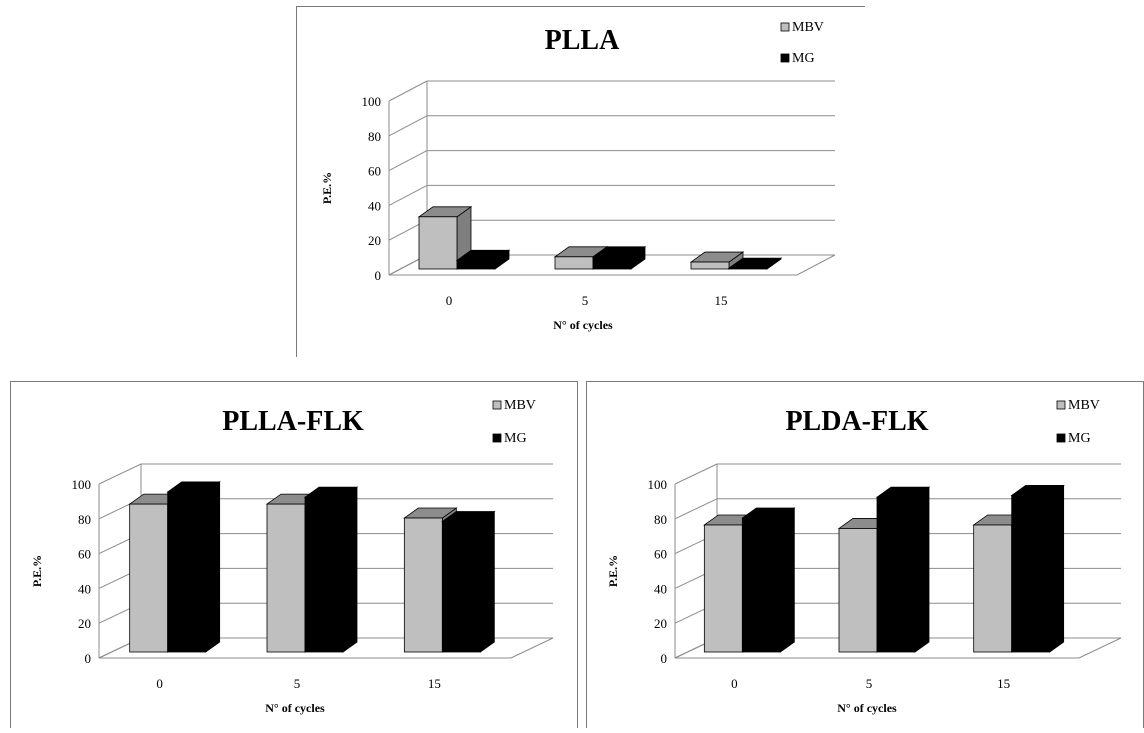  I want to click on chart-title: PLDA-FLK, so click(856, 421).